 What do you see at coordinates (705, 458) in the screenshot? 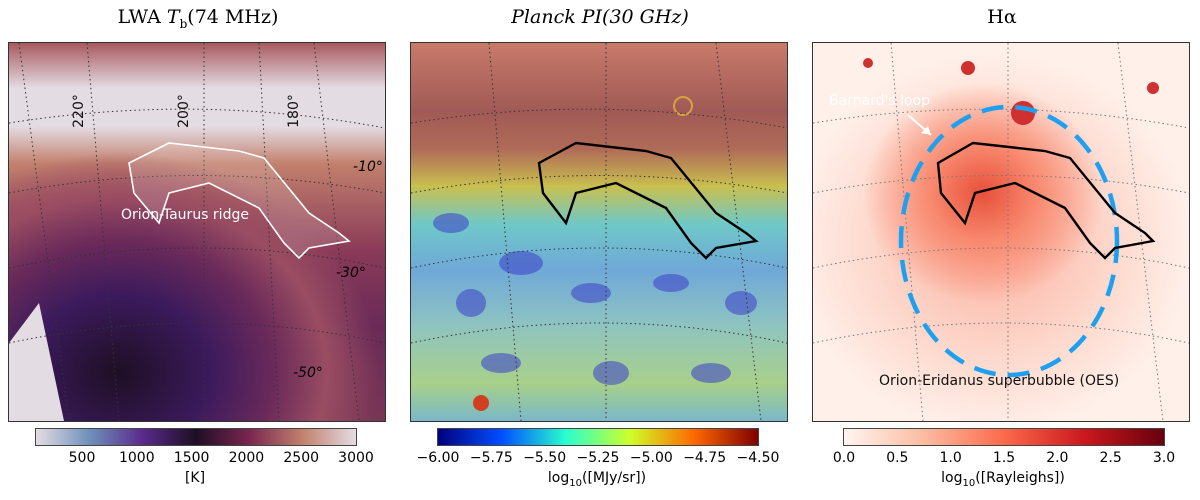
I see `colorbar-tick-label: −4.75` at bounding box center [705, 458].